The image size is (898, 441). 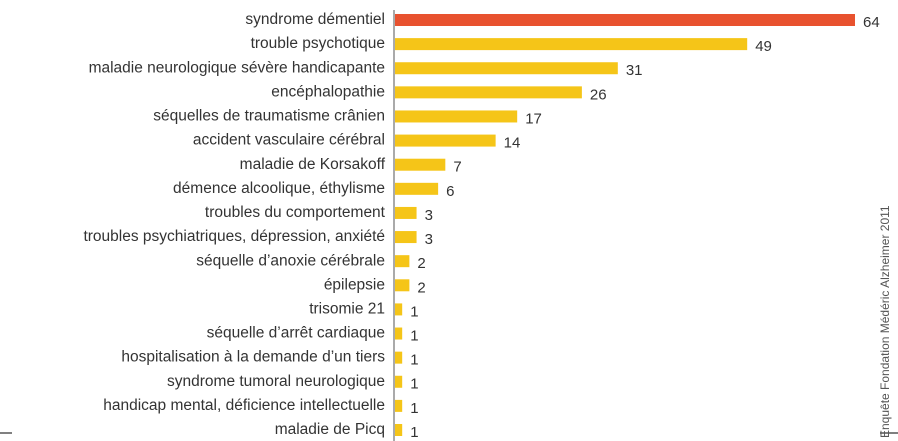 I want to click on source: Enquête Fondation Médéric Alzheimer 2011, so click(x=885, y=321).